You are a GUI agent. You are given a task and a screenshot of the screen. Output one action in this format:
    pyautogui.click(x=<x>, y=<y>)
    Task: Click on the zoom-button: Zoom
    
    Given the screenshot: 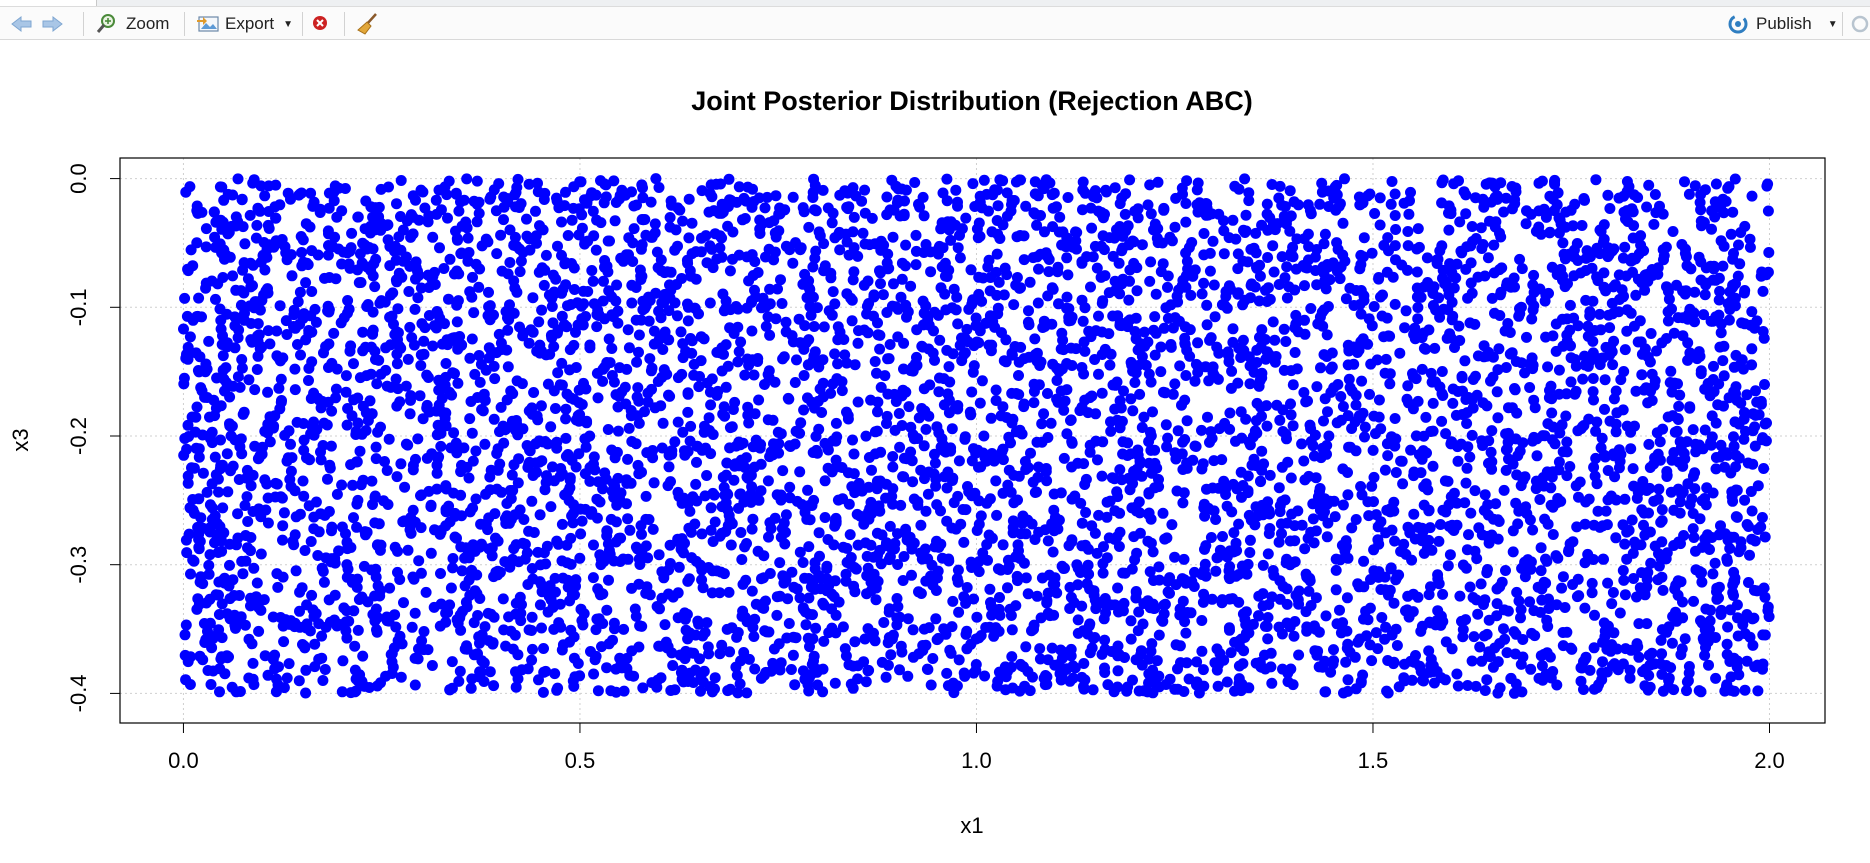 What is the action you would take?
    pyautogui.click(x=132, y=24)
    